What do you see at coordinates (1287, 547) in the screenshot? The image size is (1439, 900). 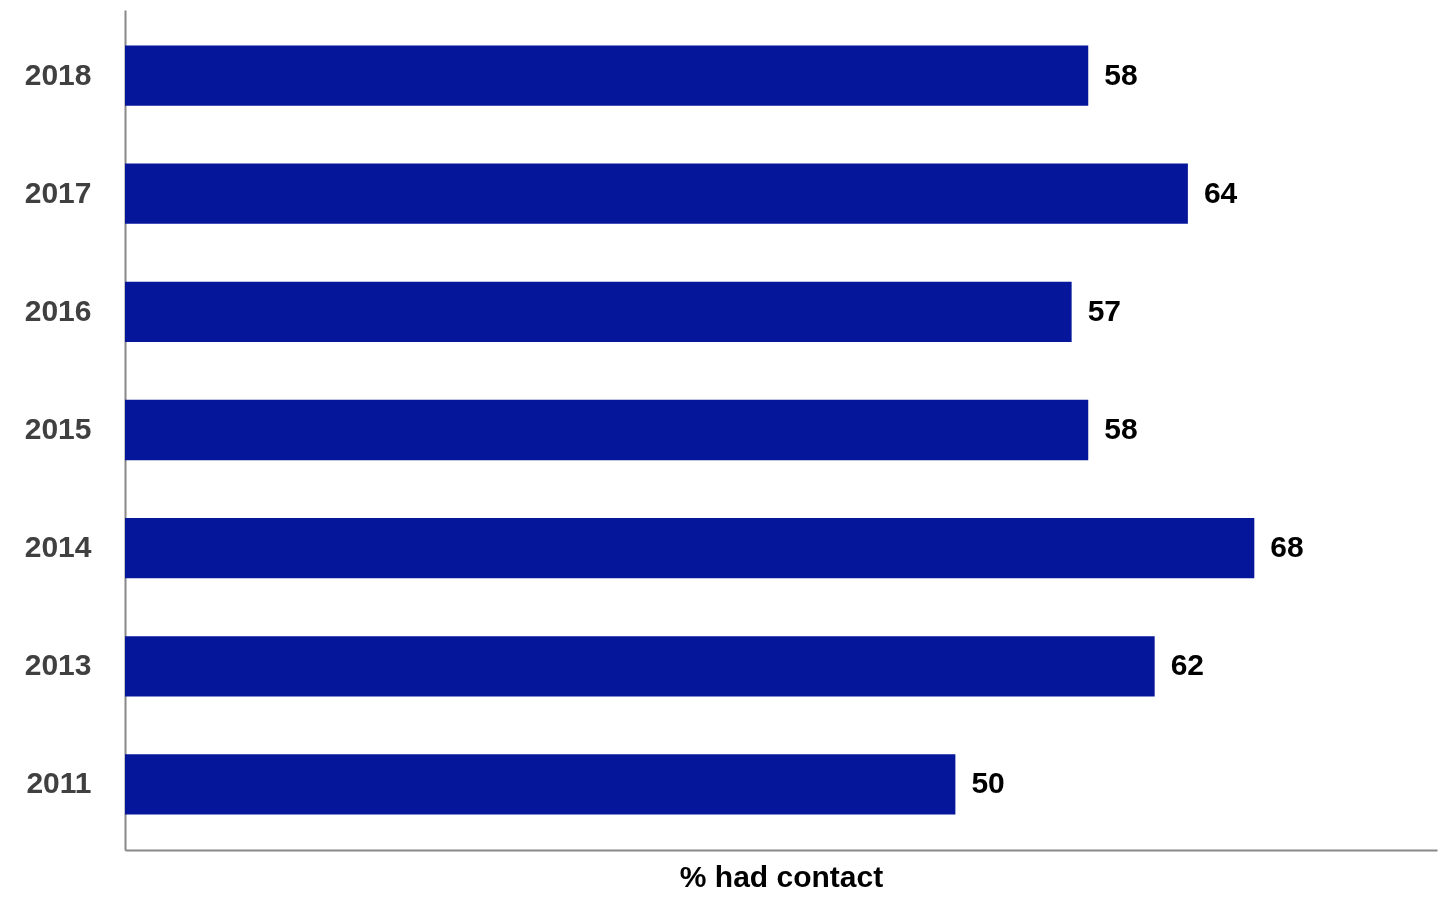 I see `data-label: 68` at bounding box center [1287, 547].